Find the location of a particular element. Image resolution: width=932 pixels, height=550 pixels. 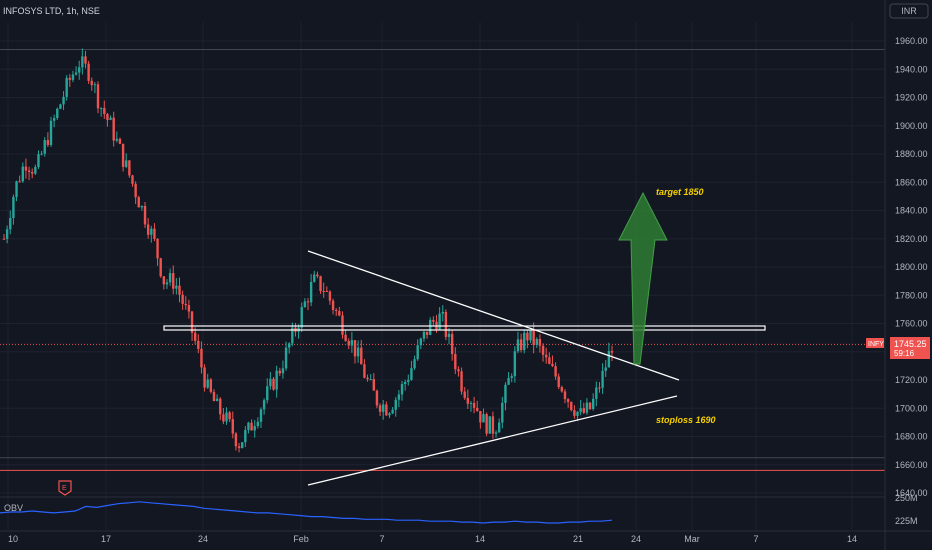

countdown-text: 59:16 is located at coordinates (904, 353).